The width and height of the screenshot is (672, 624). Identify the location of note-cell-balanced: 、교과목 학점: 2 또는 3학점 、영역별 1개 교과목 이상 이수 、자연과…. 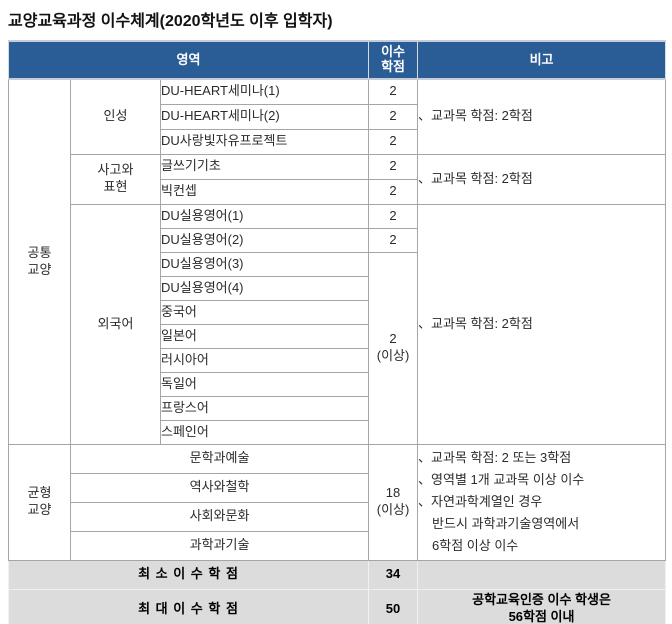
(542, 502).